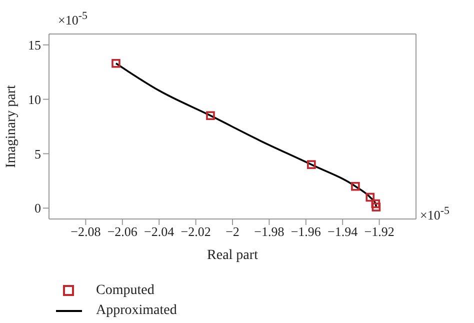 This screenshot has width=474, height=323. What do you see at coordinates (136, 311) in the screenshot?
I see `legend-label: Approximated` at bounding box center [136, 311].